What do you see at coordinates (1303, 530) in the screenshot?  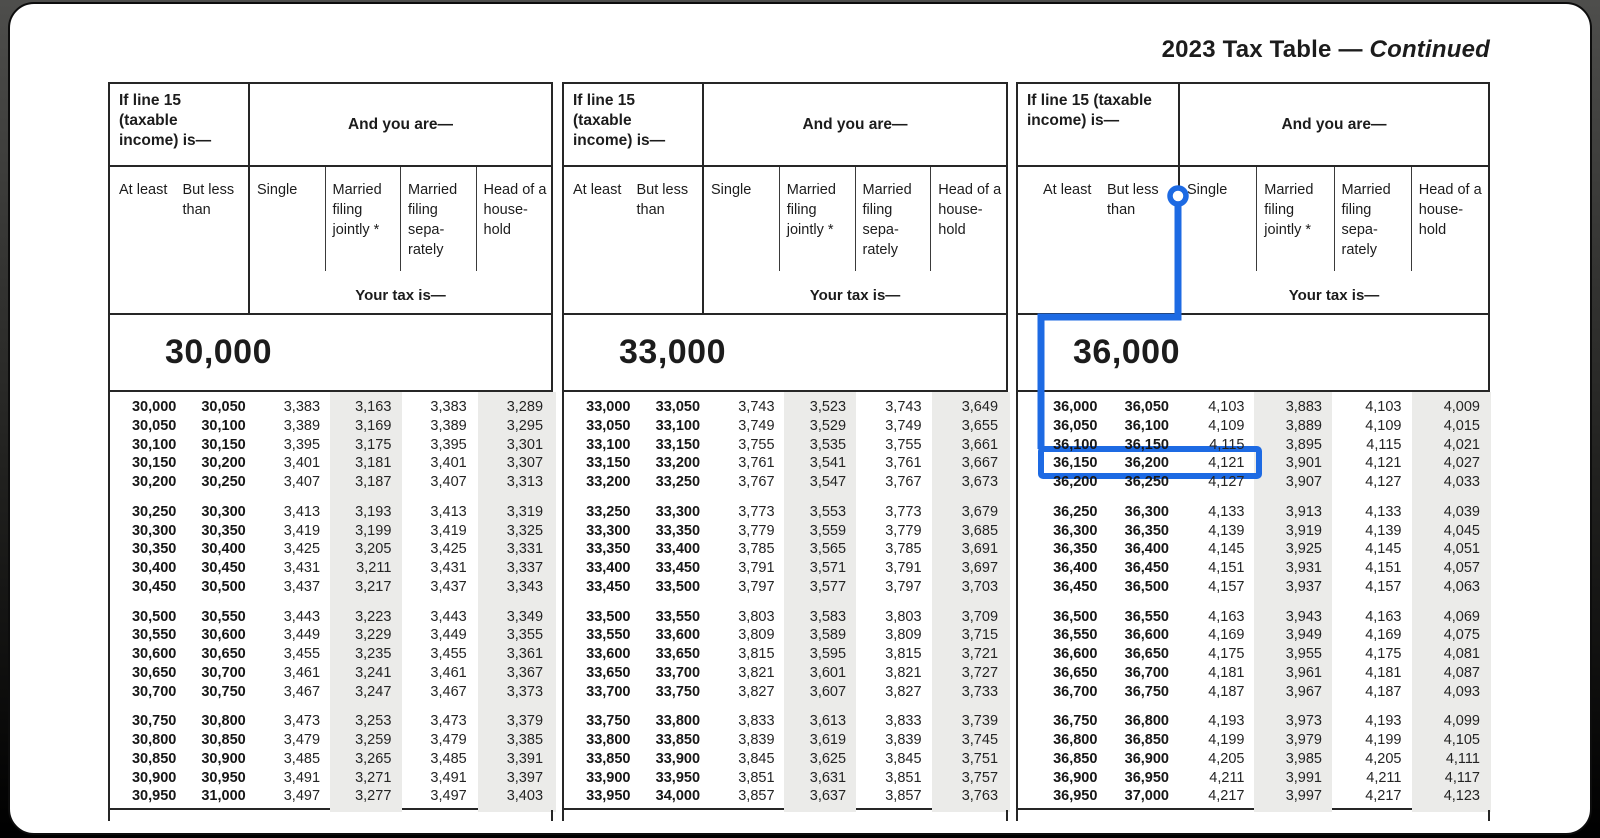 I see `tax-cell: 3,919` at bounding box center [1303, 530].